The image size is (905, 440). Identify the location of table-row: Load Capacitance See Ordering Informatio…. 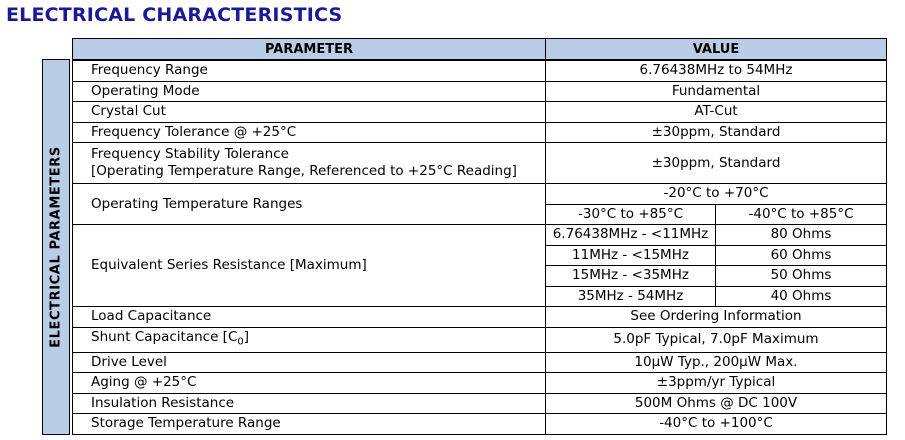
(479, 317).